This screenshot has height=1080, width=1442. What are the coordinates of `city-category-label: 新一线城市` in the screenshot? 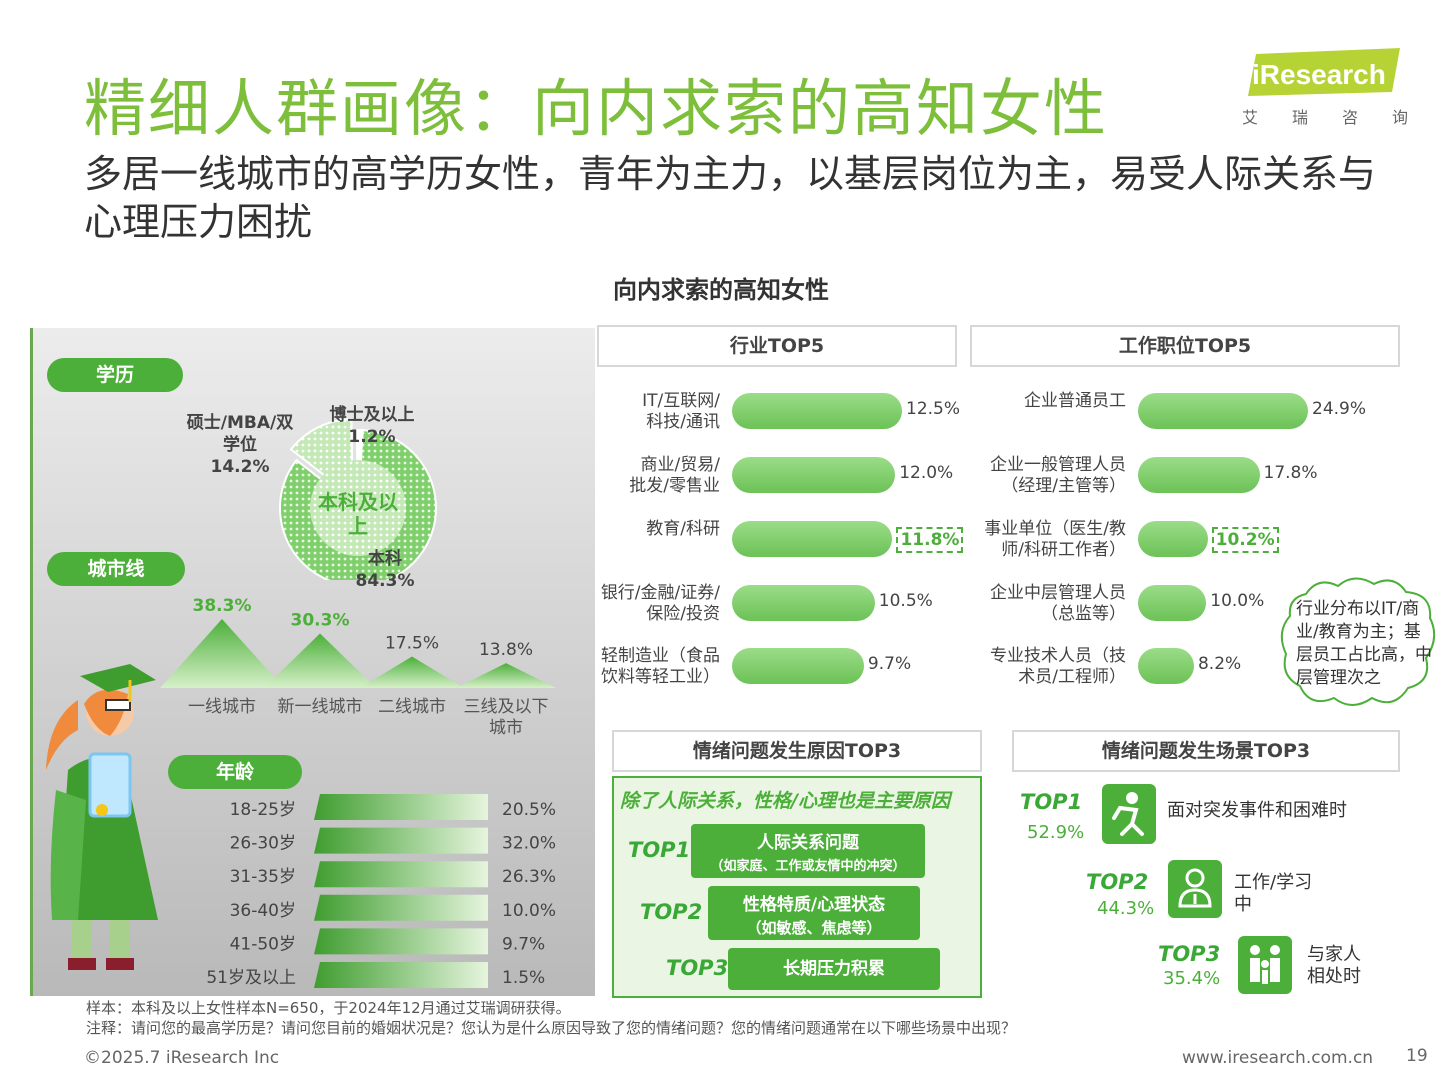 It's located at (320, 707).